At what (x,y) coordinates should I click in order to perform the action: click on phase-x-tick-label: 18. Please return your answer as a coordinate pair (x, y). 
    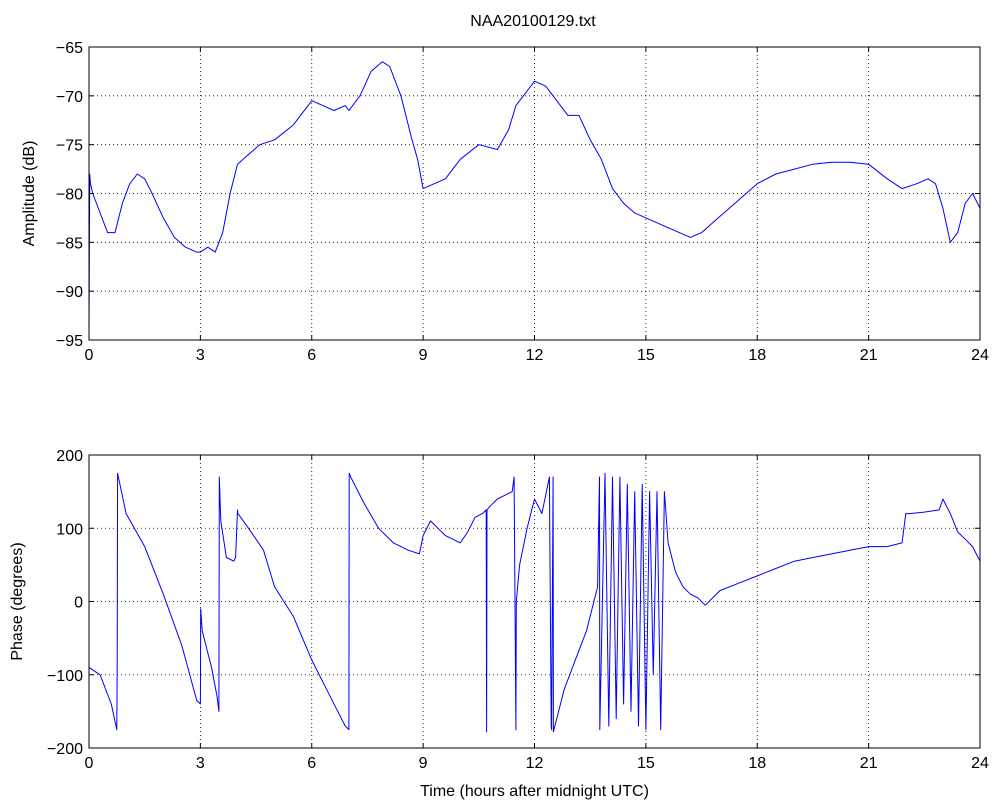
    Looking at the image, I should click on (757, 763).